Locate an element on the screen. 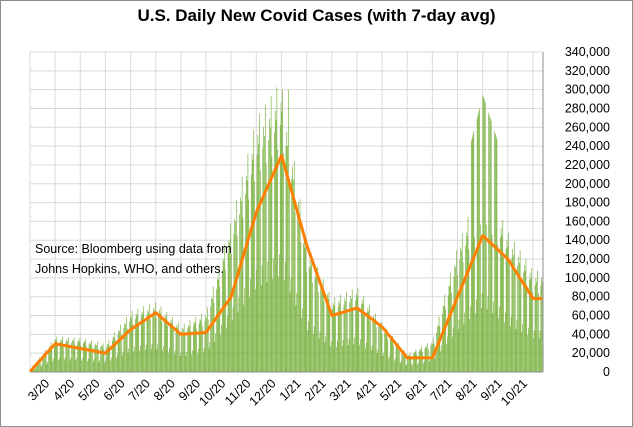 The height and width of the screenshot is (427, 633). y-tick-label: 260,000 is located at coordinates (587, 127).